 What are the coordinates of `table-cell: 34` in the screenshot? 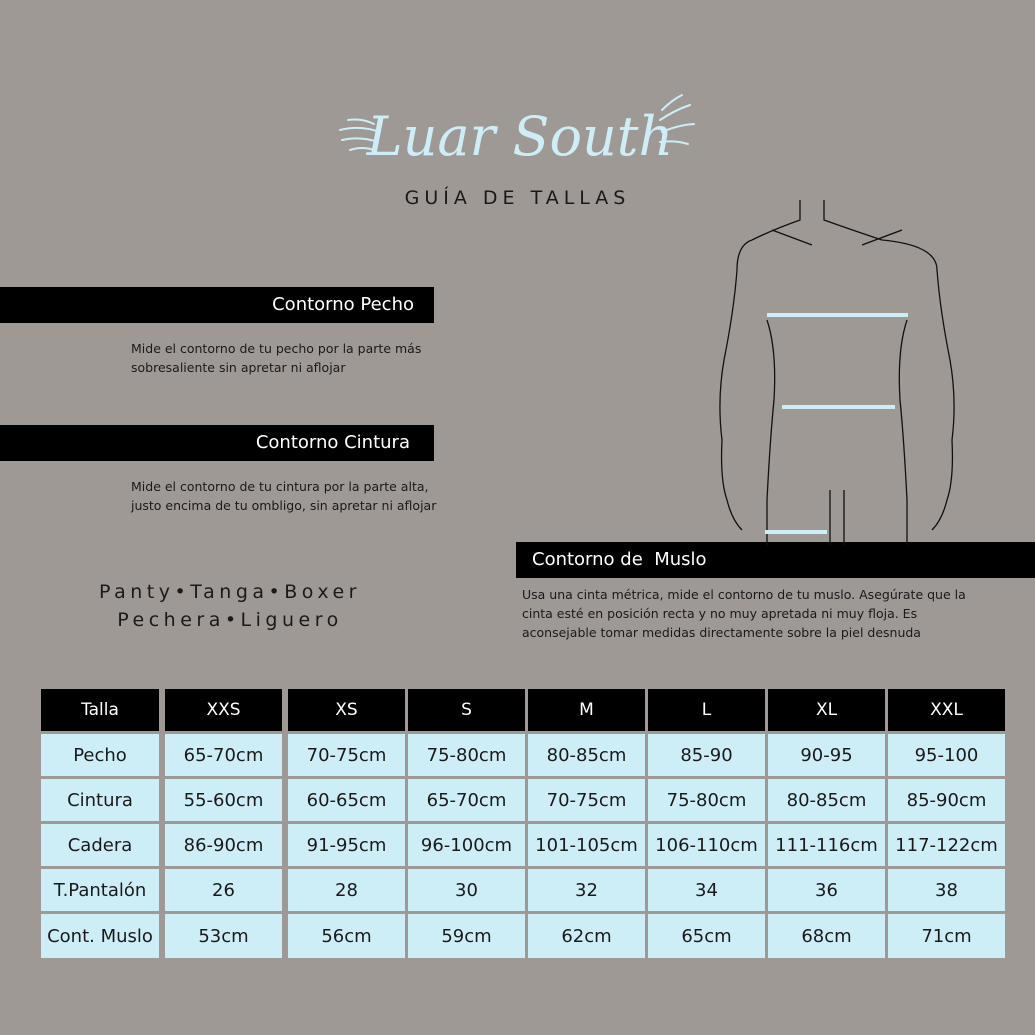 It's located at (706, 890).